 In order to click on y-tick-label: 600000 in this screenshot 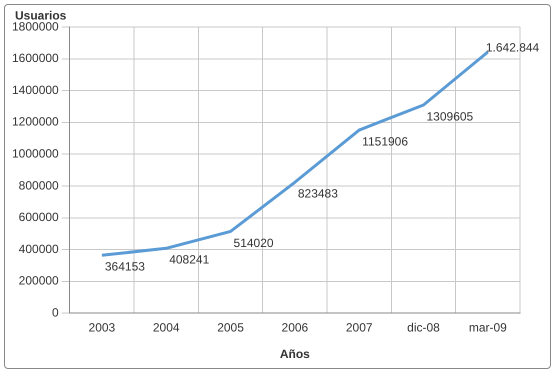, I will do `click(39, 217)`.